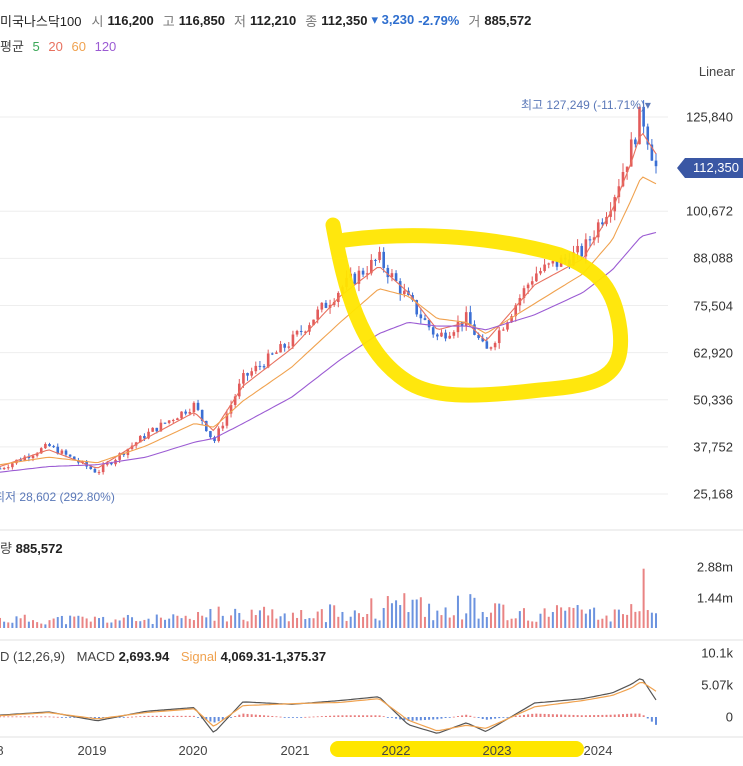 This screenshot has width=743, height=766. What do you see at coordinates (105, 46) in the screenshot?
I see `ma120-legend: 120` at bounding box center [105, 46].